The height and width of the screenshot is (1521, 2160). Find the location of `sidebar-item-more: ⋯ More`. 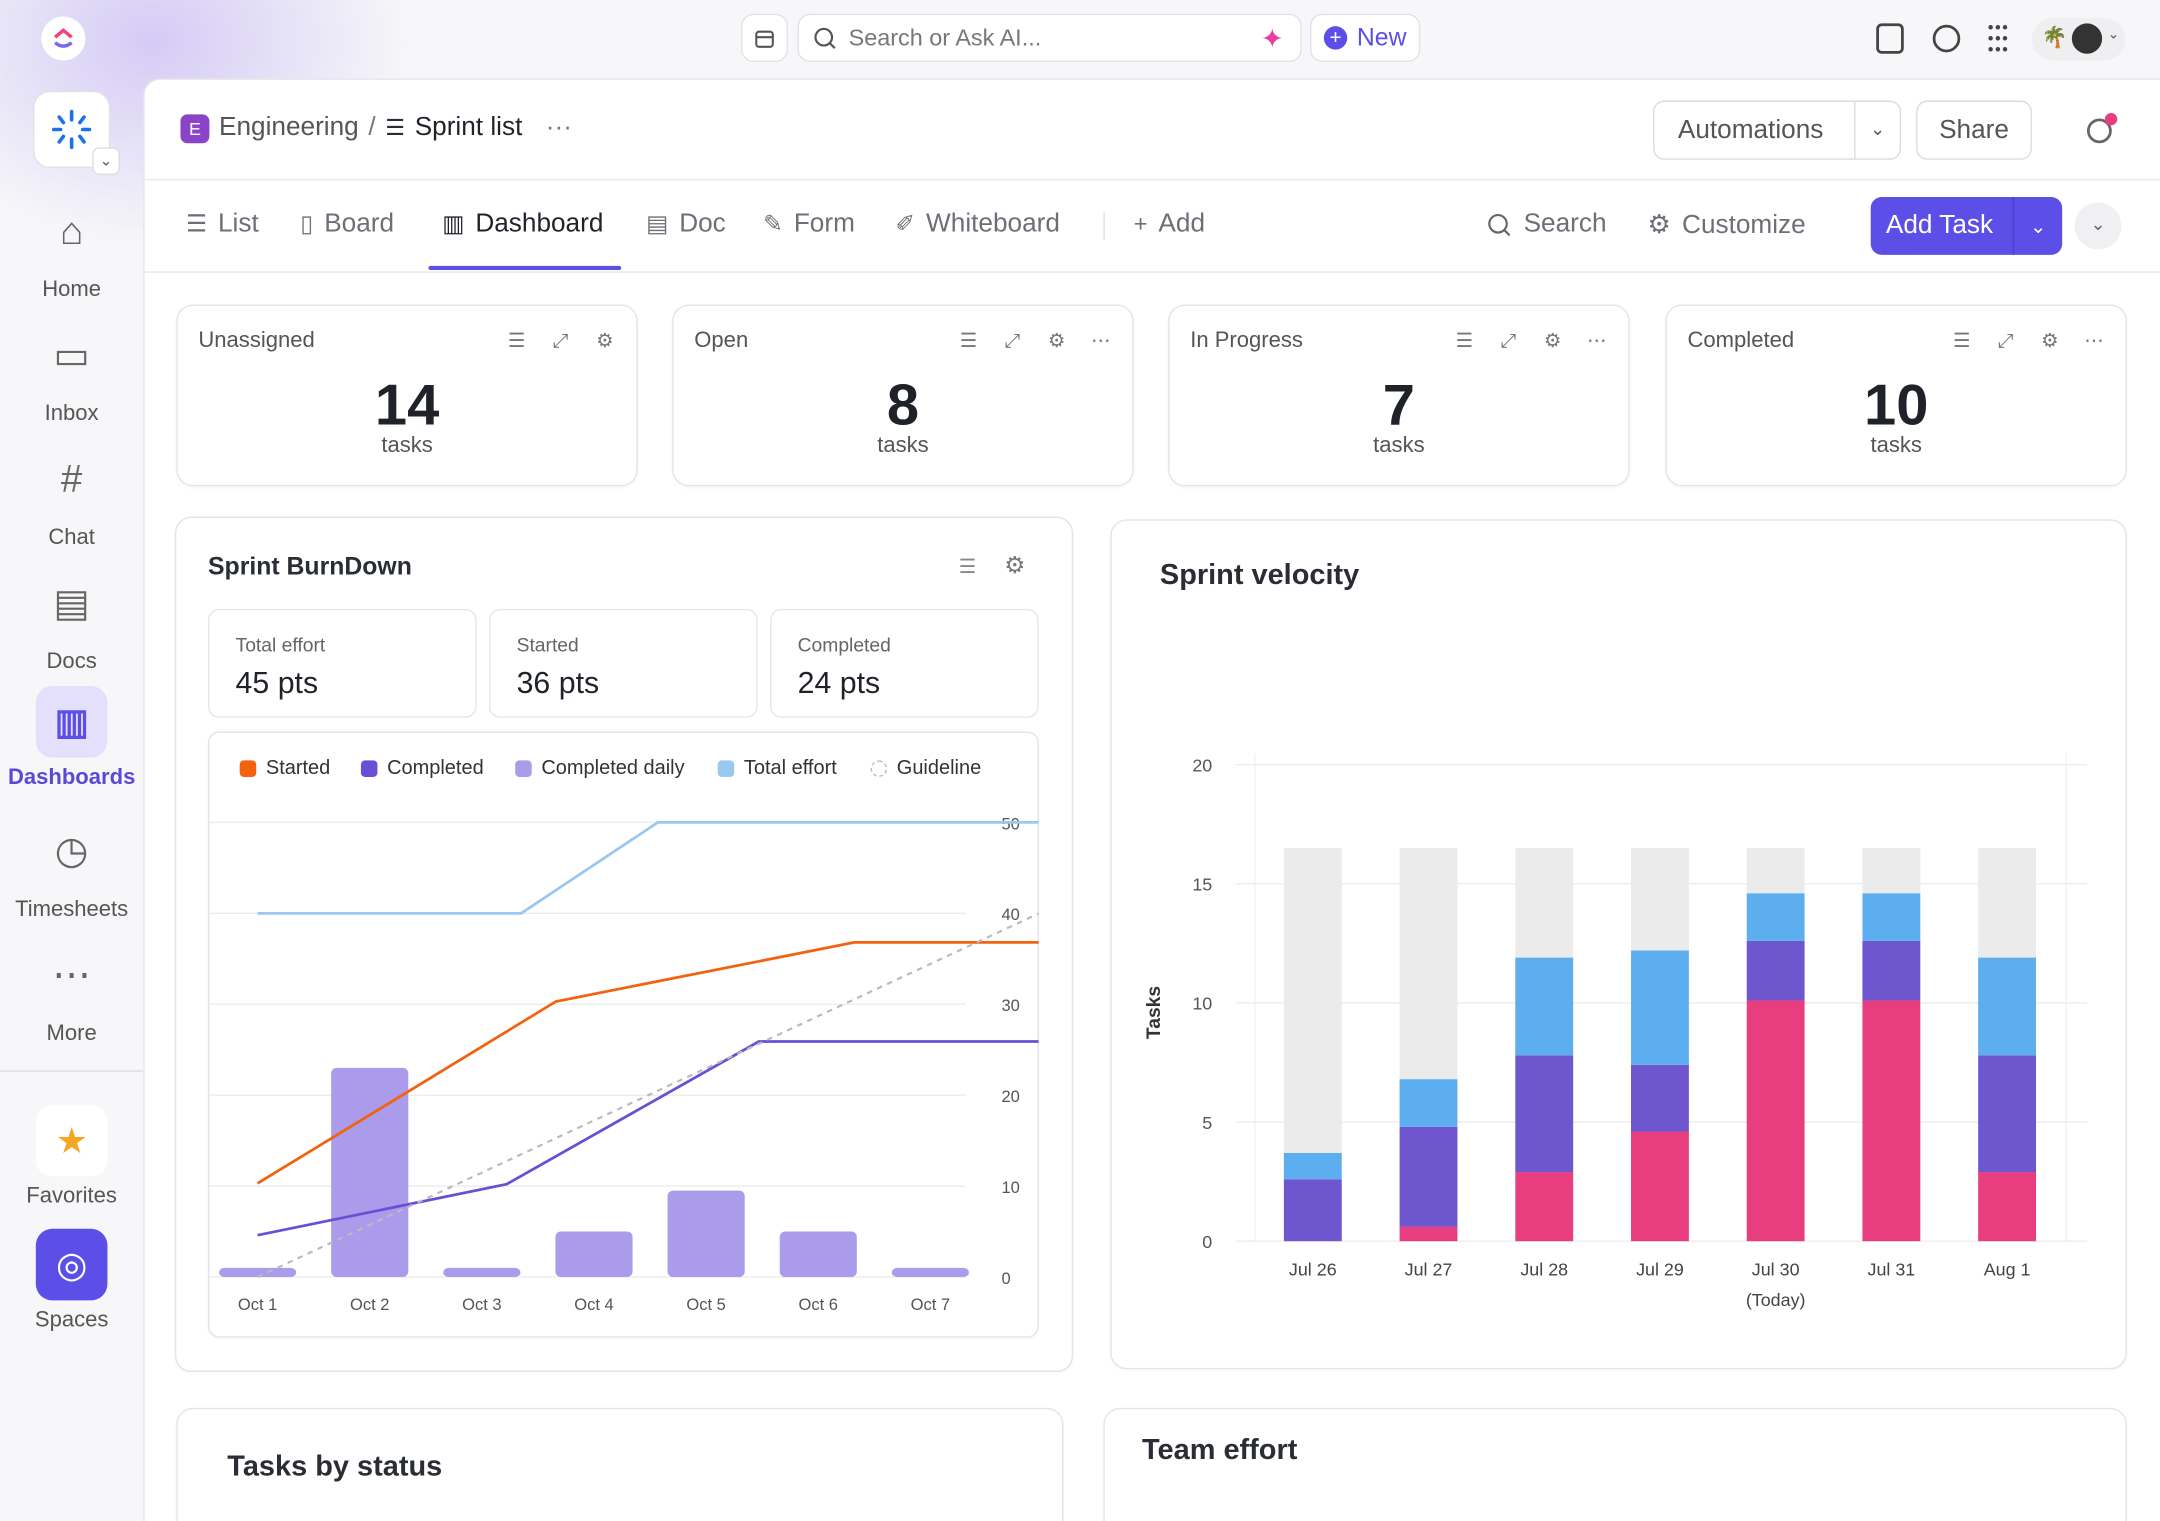

sidebar-item-more: ⋯ More is located at coordinates (71, 997).